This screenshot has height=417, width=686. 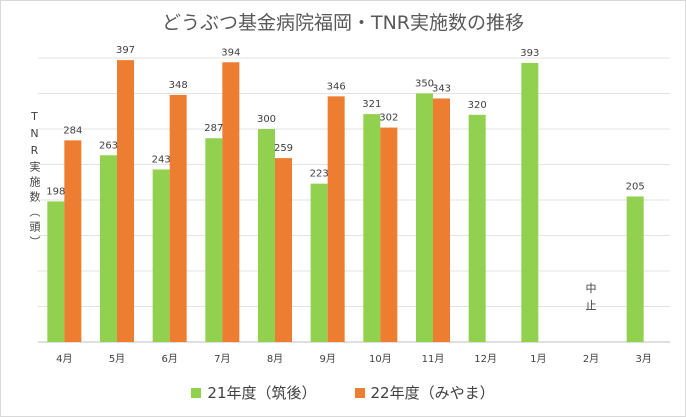 What do you see at coordinates (117, 359) in the screenshot?
I see `x-tick-label: 5月` at bounding box center [117, 359].